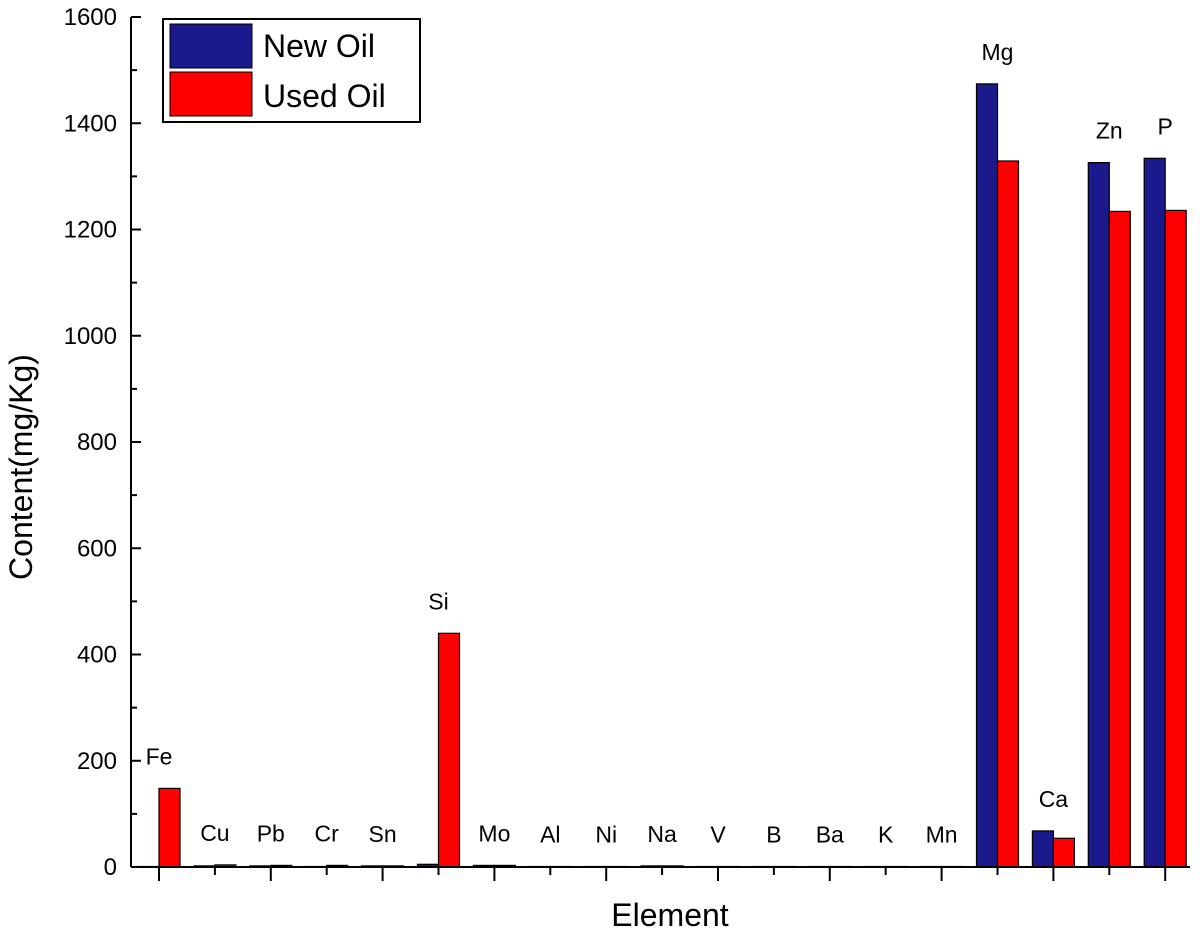 This screenshot has height=937, width=1200. What do you see at coordinates (1175, 538) in the screenshot?
I see `bar-p-used-oil` at bounding box center [1175, 538].